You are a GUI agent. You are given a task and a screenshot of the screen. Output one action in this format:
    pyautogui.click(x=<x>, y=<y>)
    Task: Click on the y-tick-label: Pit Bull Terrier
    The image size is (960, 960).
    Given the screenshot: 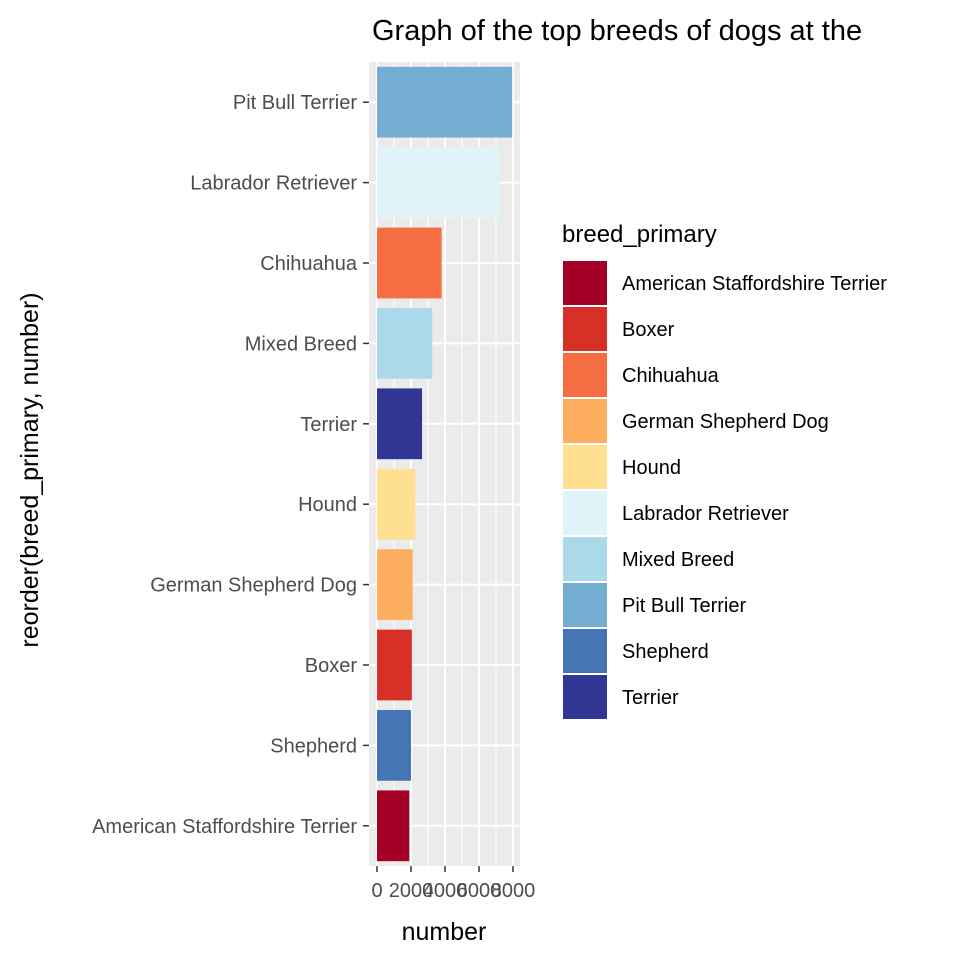 What is the action you would take?
    pyautogui.click(x=295, y=103)
    